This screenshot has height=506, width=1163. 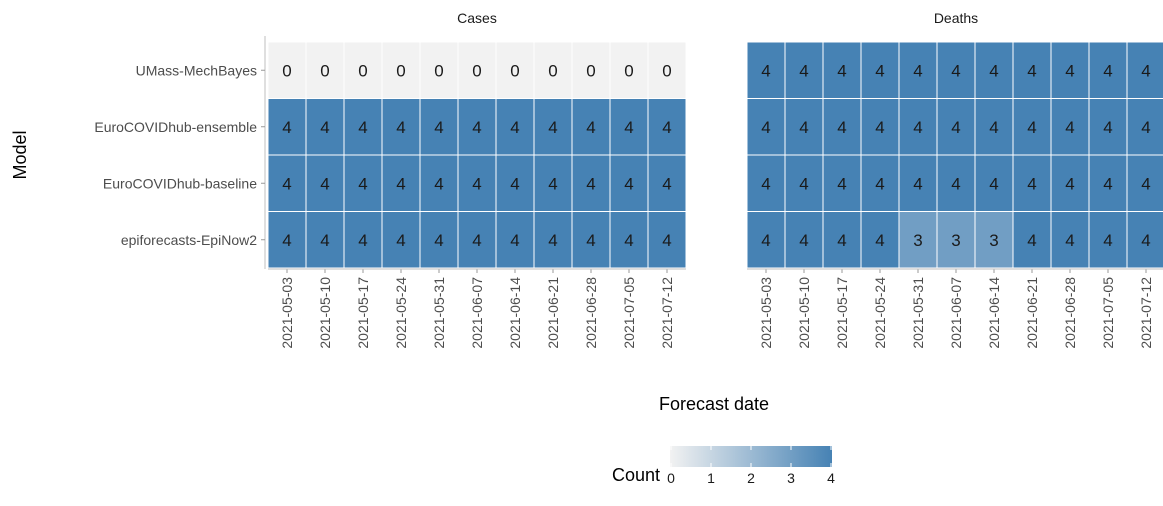 What do you see at coordinates (955, 240) in the screenshot?
I see `cell-value-label: 3` at bounding box center [955, 240].